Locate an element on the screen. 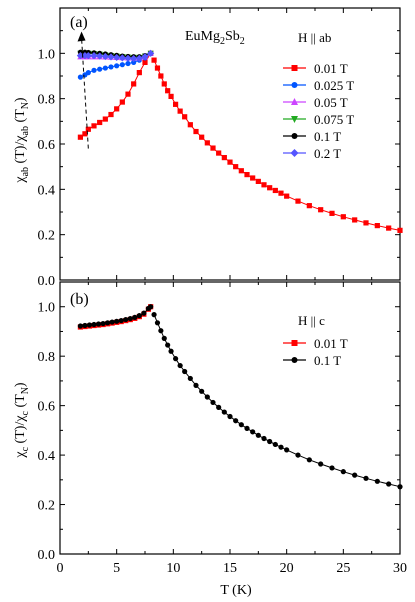 The height and width of the screenshot is (602, 415). x-tick-label: 5 is located at coordinates (116, 568).